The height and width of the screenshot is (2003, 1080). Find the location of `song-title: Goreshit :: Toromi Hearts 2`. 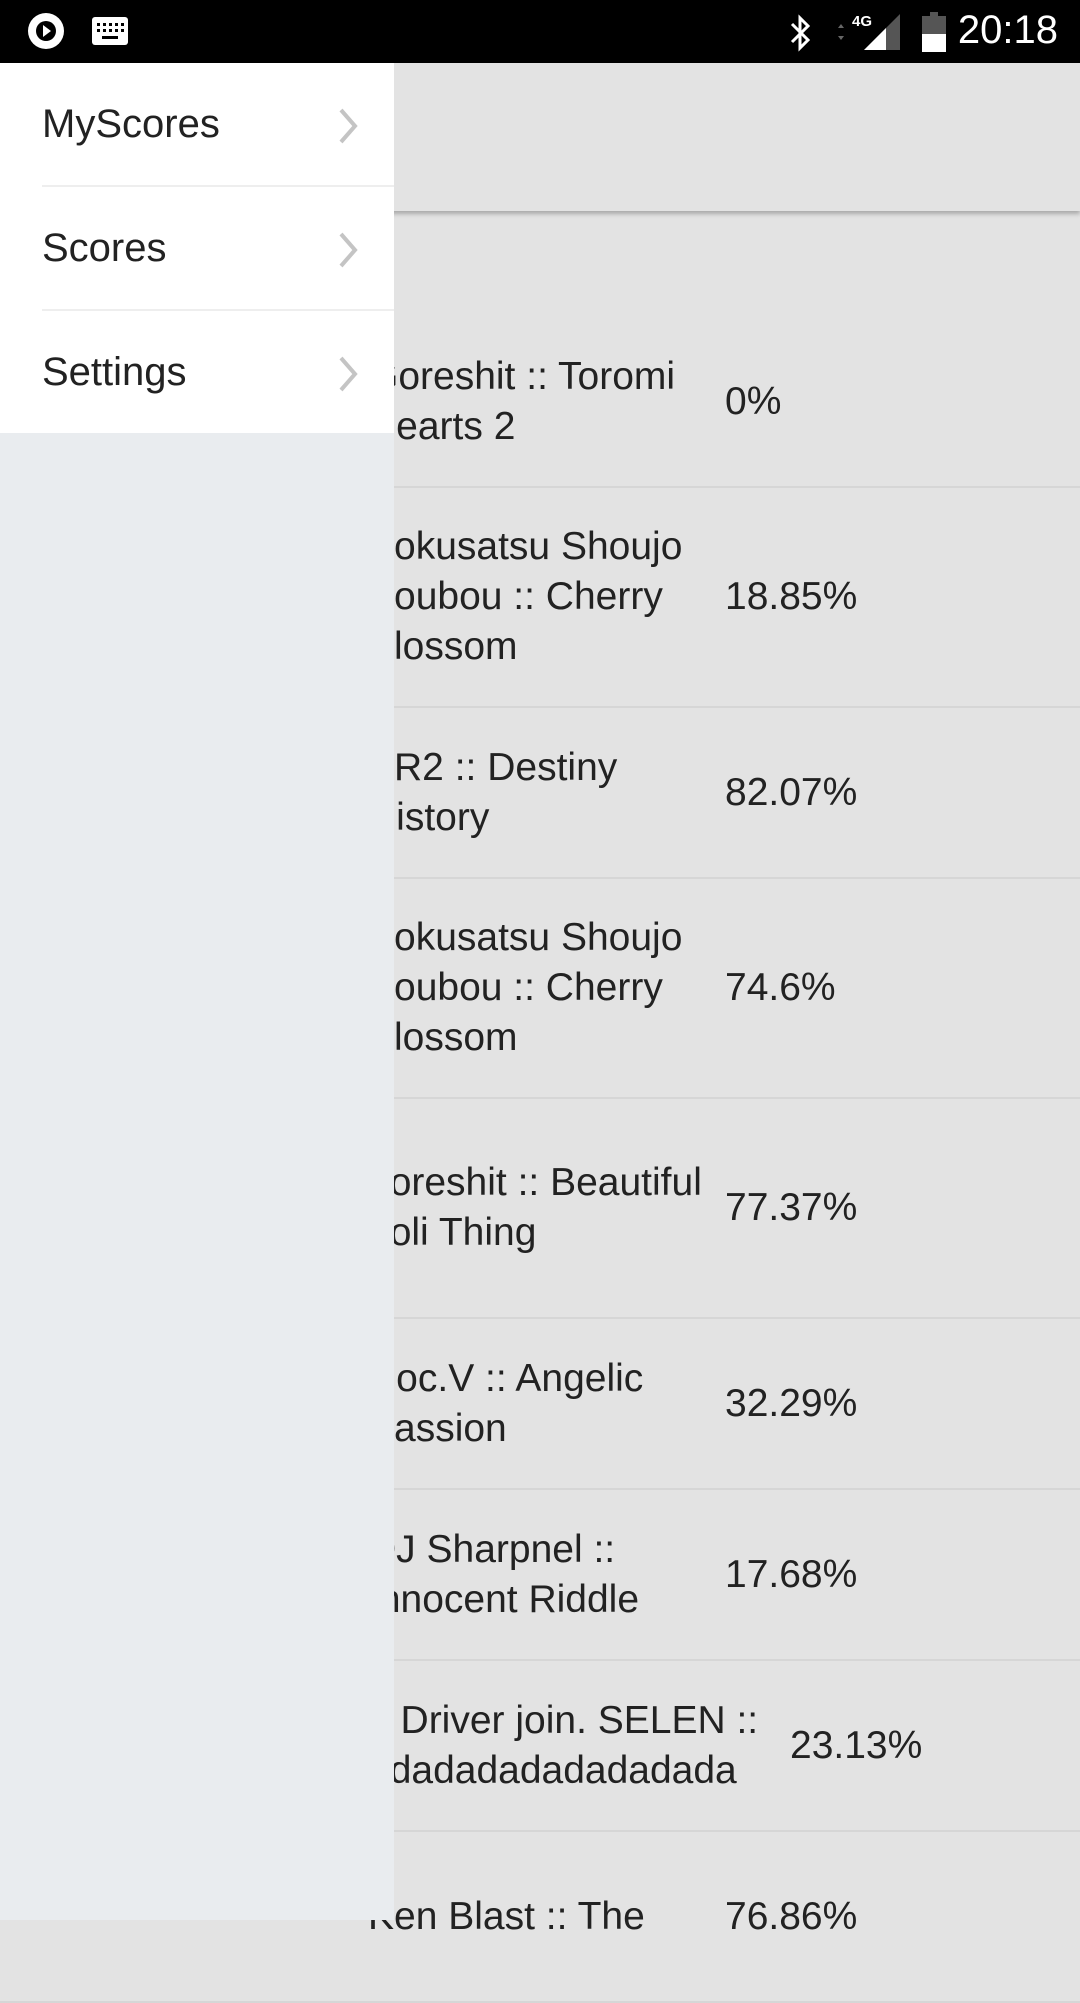

song-title: Goreshit :: Toromi Hearts 2 is located at coordinates (522, 401).